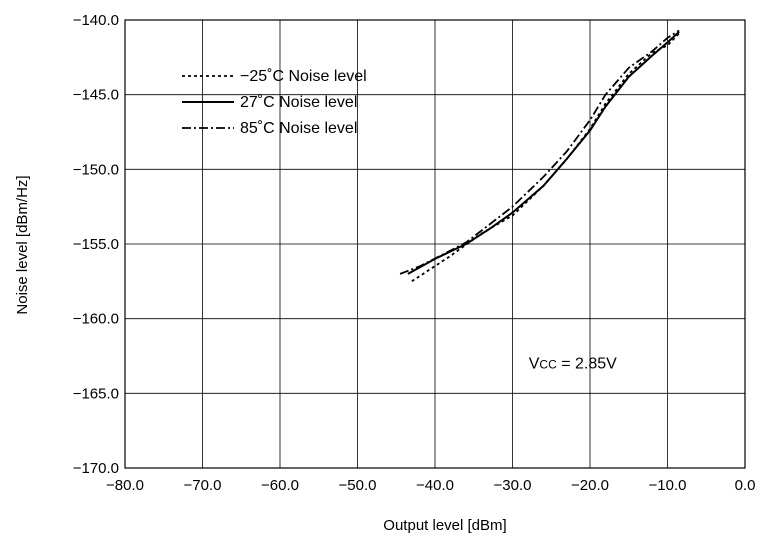 This screenshot has width=768, height=539. Describe the element at coordinates (444, 525) in the screenshot. I see `x-axis-label: Output level [dBm]` at that location.